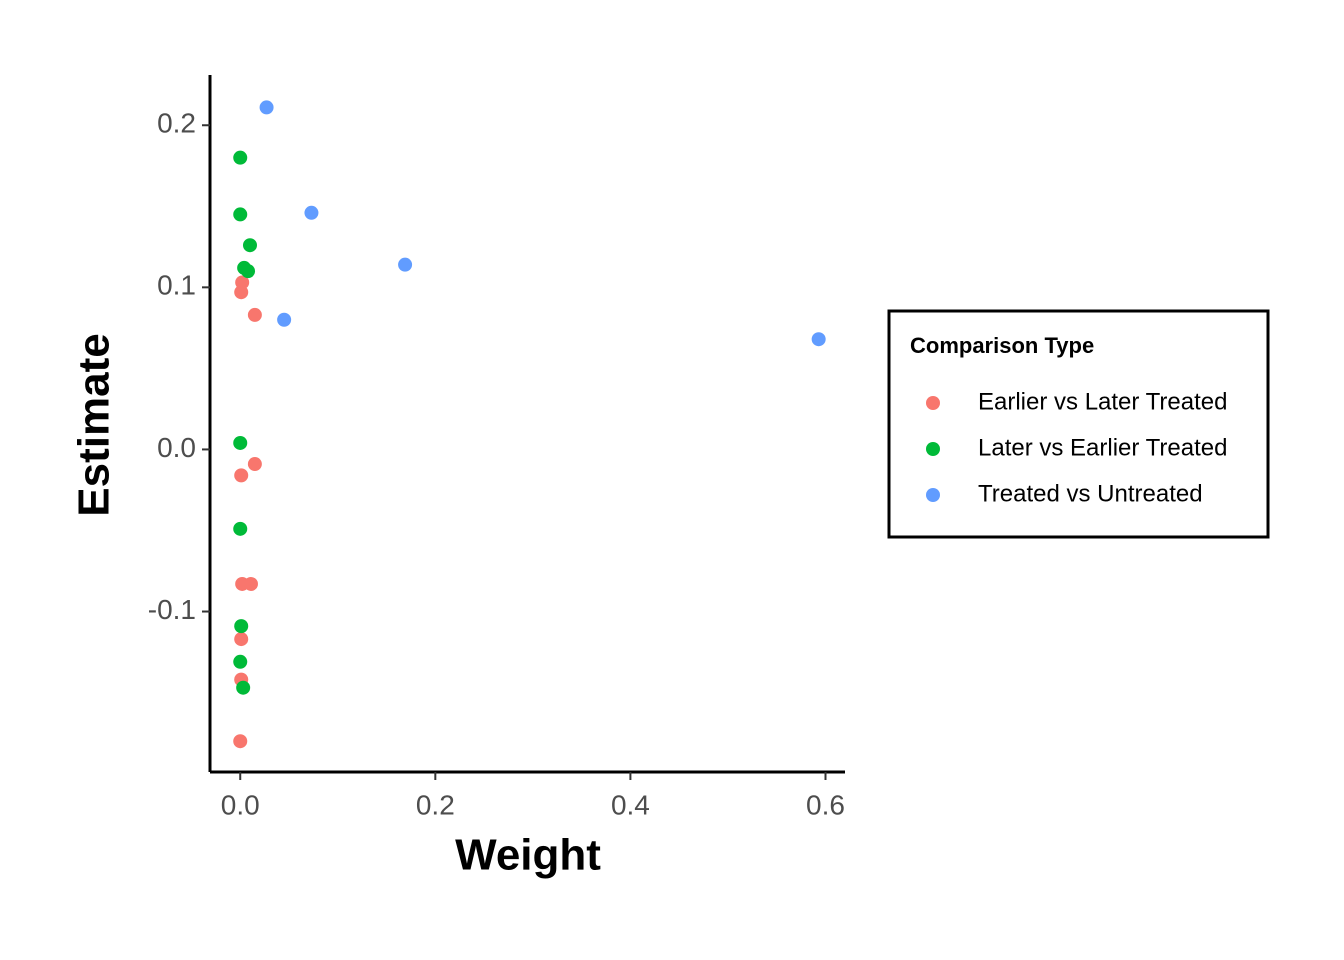 This screenshot has height=960, width=1344. Describe the element at coordinates (528, 855) in the screenshot. I see `x-axis-title: Weight` at that location.